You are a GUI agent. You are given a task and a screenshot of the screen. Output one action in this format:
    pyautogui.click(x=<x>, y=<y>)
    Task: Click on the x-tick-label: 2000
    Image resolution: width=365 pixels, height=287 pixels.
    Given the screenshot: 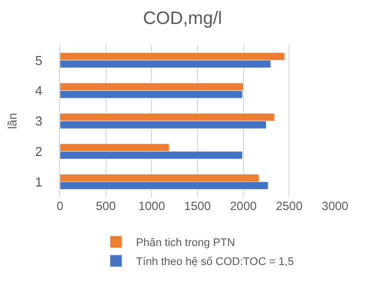 What is the action you would take?
    pyautogui.click(x=243, y=206)
    